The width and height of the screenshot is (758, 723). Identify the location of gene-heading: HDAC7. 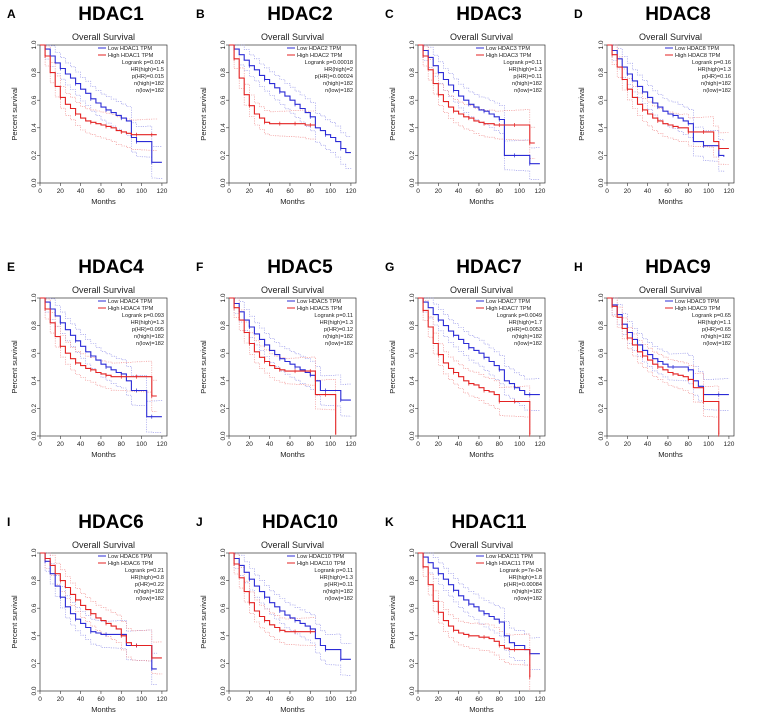
(488, 267).